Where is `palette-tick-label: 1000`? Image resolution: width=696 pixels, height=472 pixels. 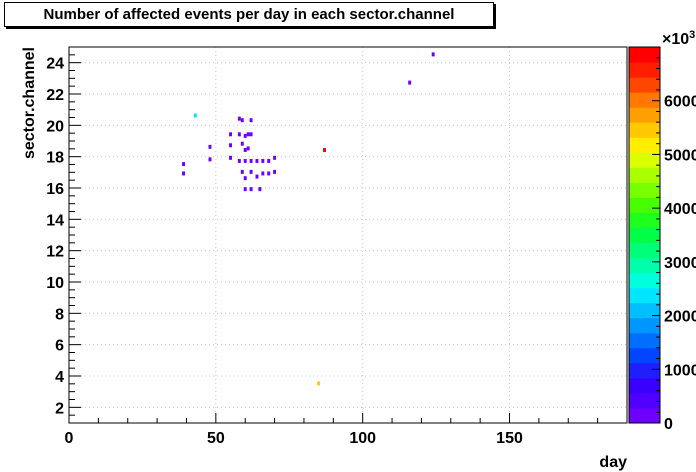
palette-tick-label: 1000 is located at coordinates (680, 370).